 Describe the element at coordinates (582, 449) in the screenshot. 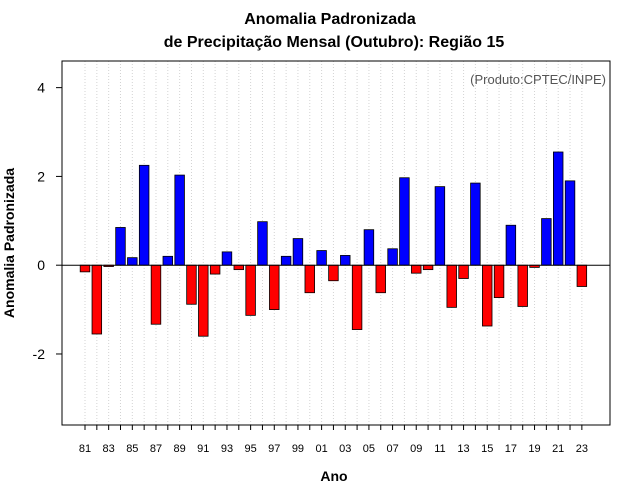

I see `x-tick-label: 23` at that location.